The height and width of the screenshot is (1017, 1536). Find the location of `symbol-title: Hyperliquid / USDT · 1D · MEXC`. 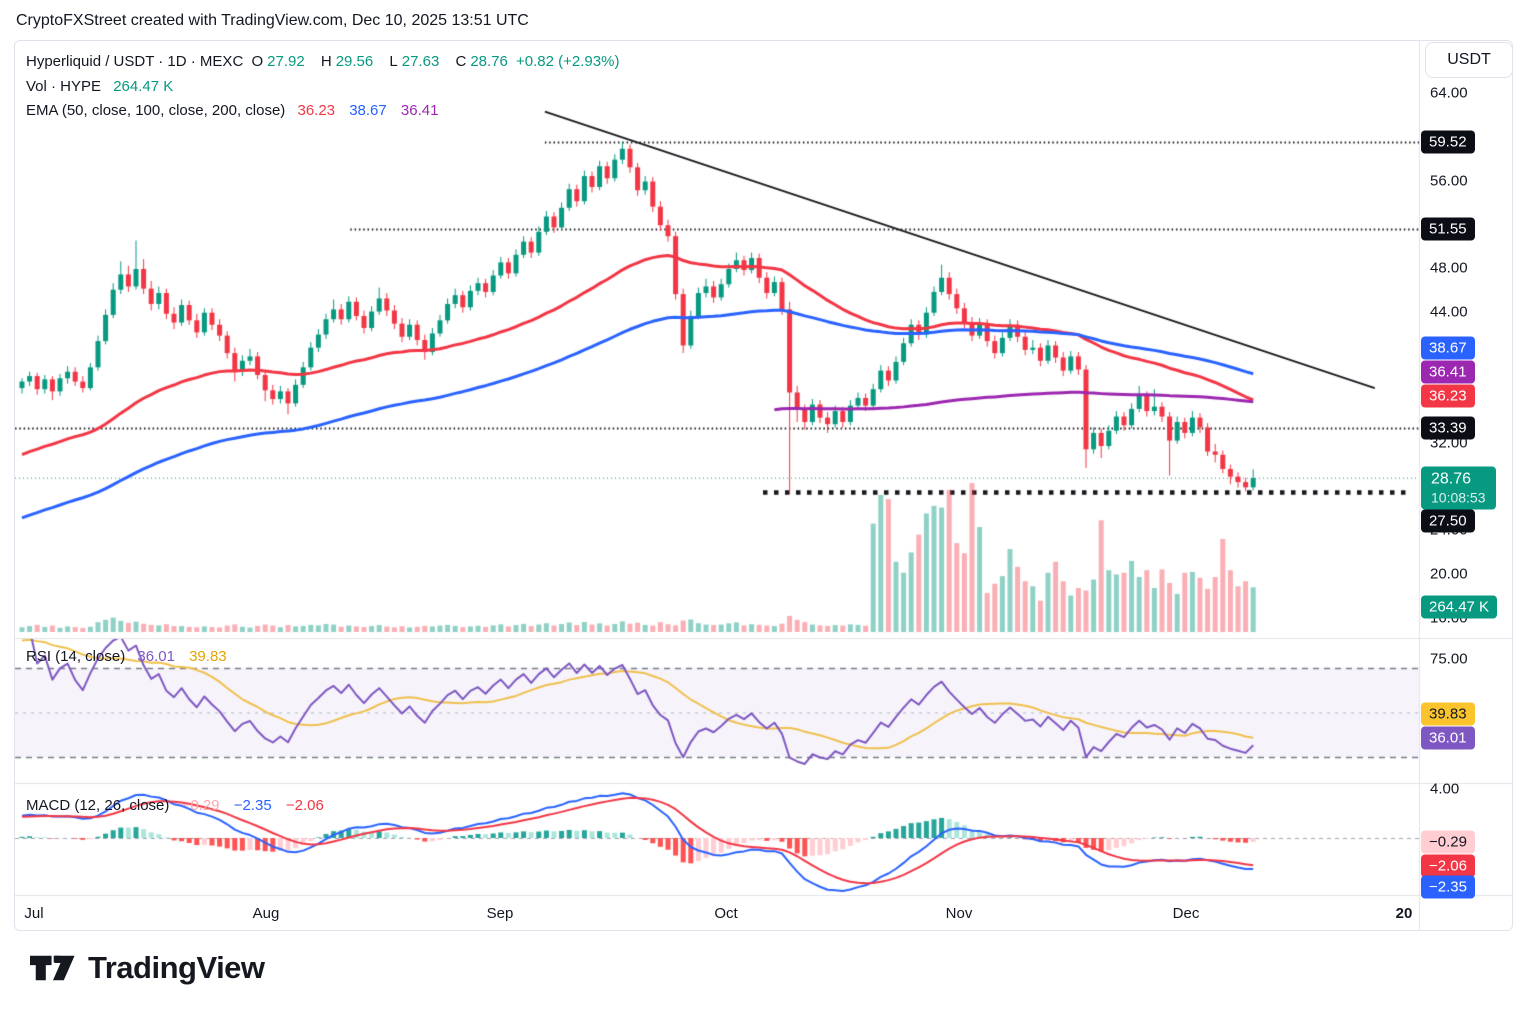

symbol-title: Hyperliquid / USDT · 1D · MEXC is located at coordinates (135, 61).